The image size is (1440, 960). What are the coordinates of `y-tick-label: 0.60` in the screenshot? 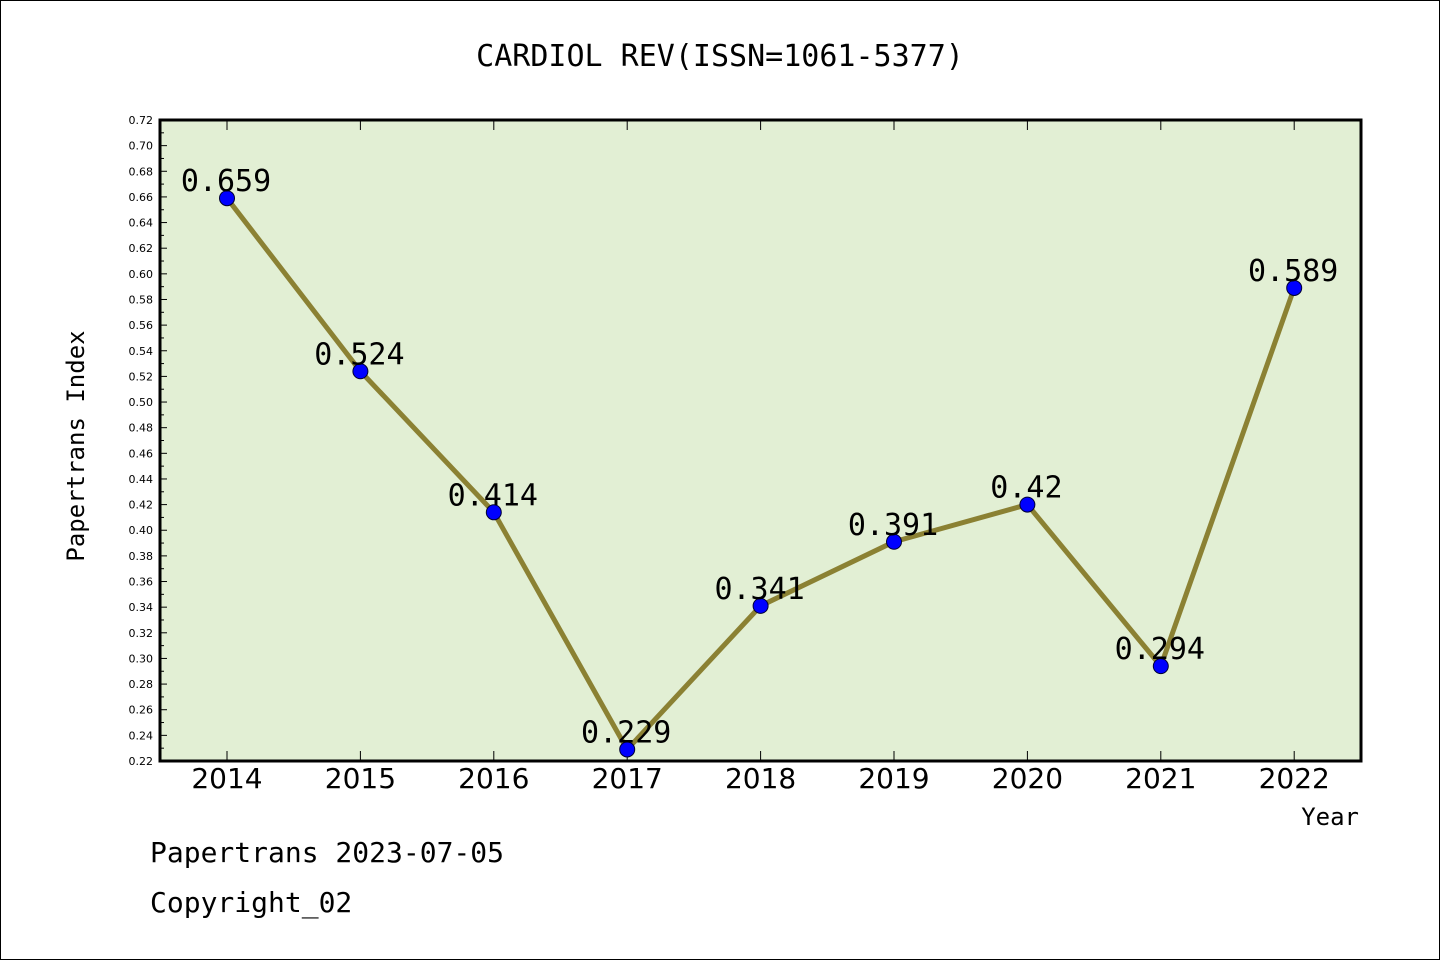 It's located at (141, 274).